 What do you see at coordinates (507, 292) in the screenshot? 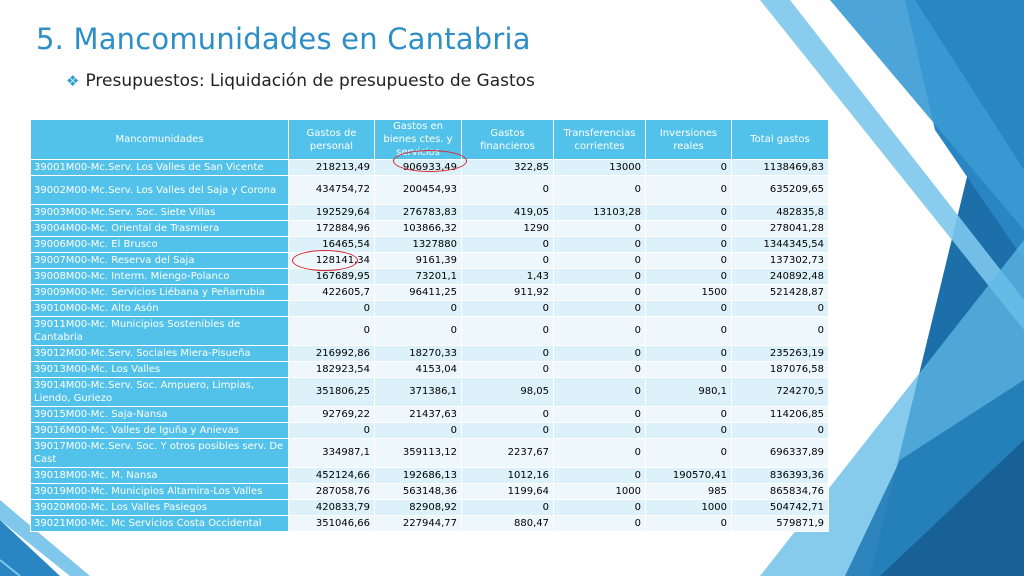
I see `value-cell: 911,92` at bounding box center [507, 292].